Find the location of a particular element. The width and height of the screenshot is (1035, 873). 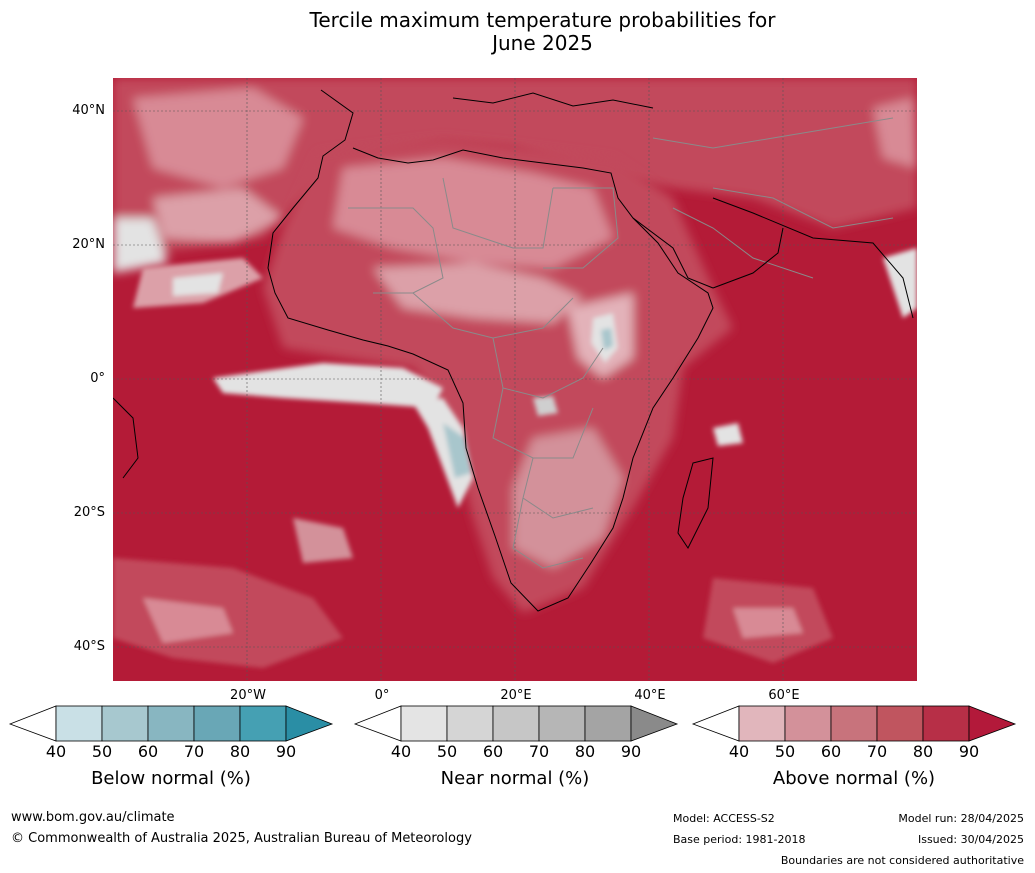

near-tick-60: 60 is located at coordinates (493, 751).